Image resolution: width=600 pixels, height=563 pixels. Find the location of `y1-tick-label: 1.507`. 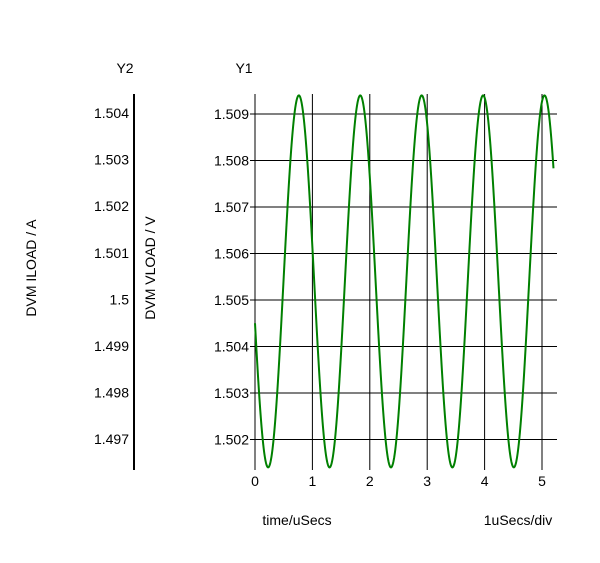

y1-tick-label: 1.507 is located at coordinates (231, 207).